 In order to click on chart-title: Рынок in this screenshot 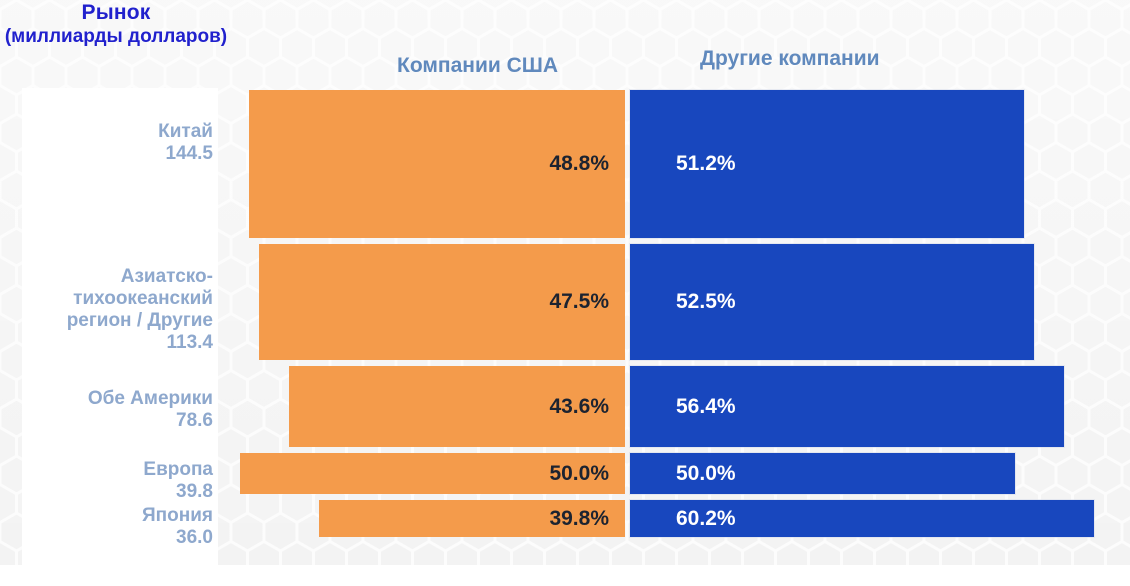, I will do `click(116, 12)`.